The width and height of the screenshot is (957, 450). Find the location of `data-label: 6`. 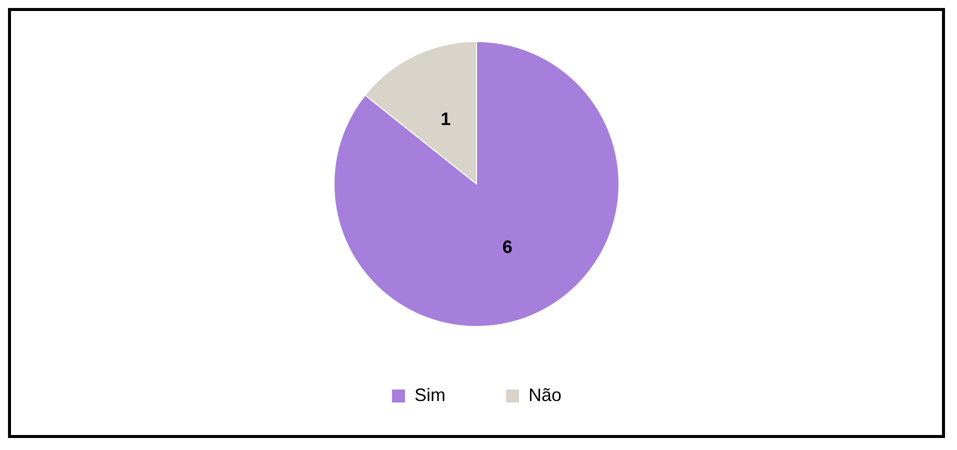

data-label: 6 is located at coordinates (507, 247).